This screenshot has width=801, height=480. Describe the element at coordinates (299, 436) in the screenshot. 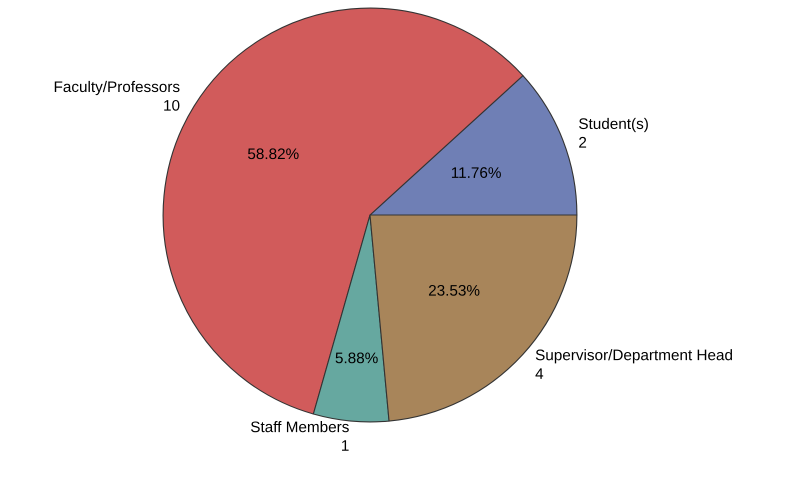

I see `slice-label: Staff Members 1` at that location.